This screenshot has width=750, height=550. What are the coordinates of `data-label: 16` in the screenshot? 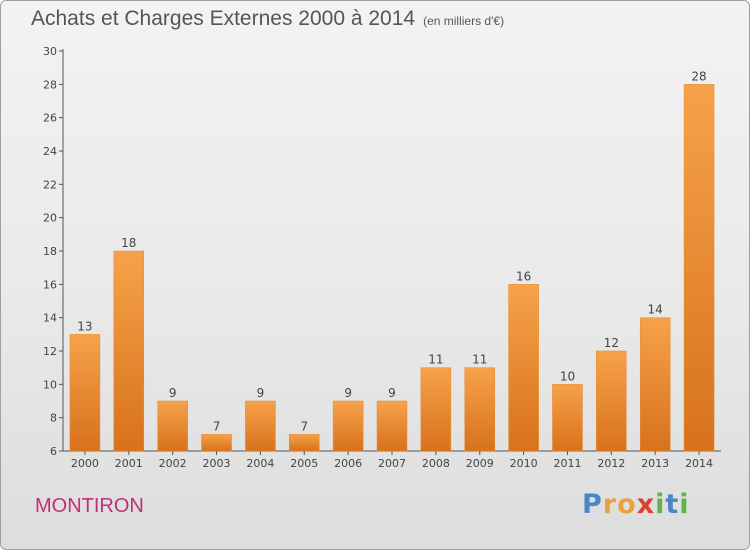 It's located at (523, 276).